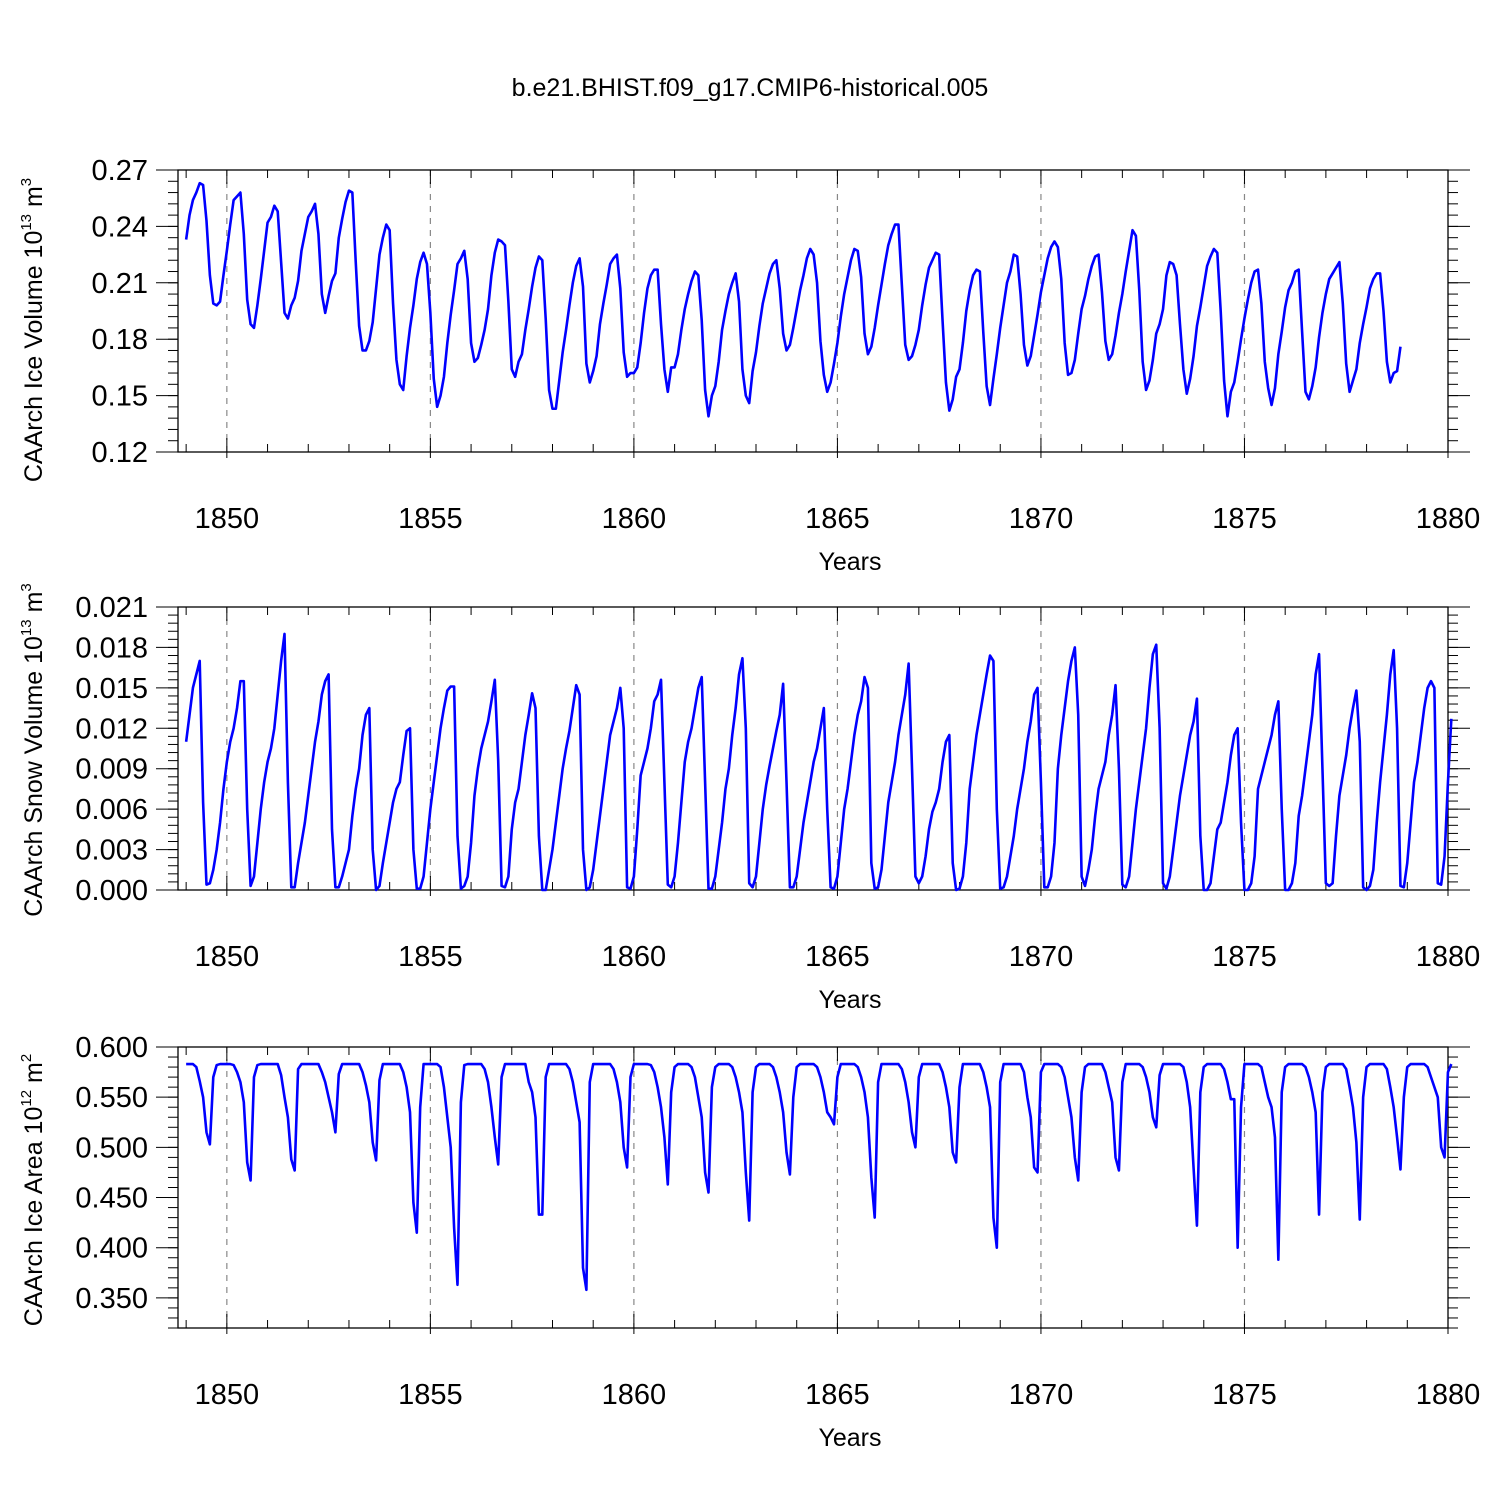 The height and width of the screenshot is (1500, 1500). I want to click on y-tick-label: 0.018, so click(111, 648).